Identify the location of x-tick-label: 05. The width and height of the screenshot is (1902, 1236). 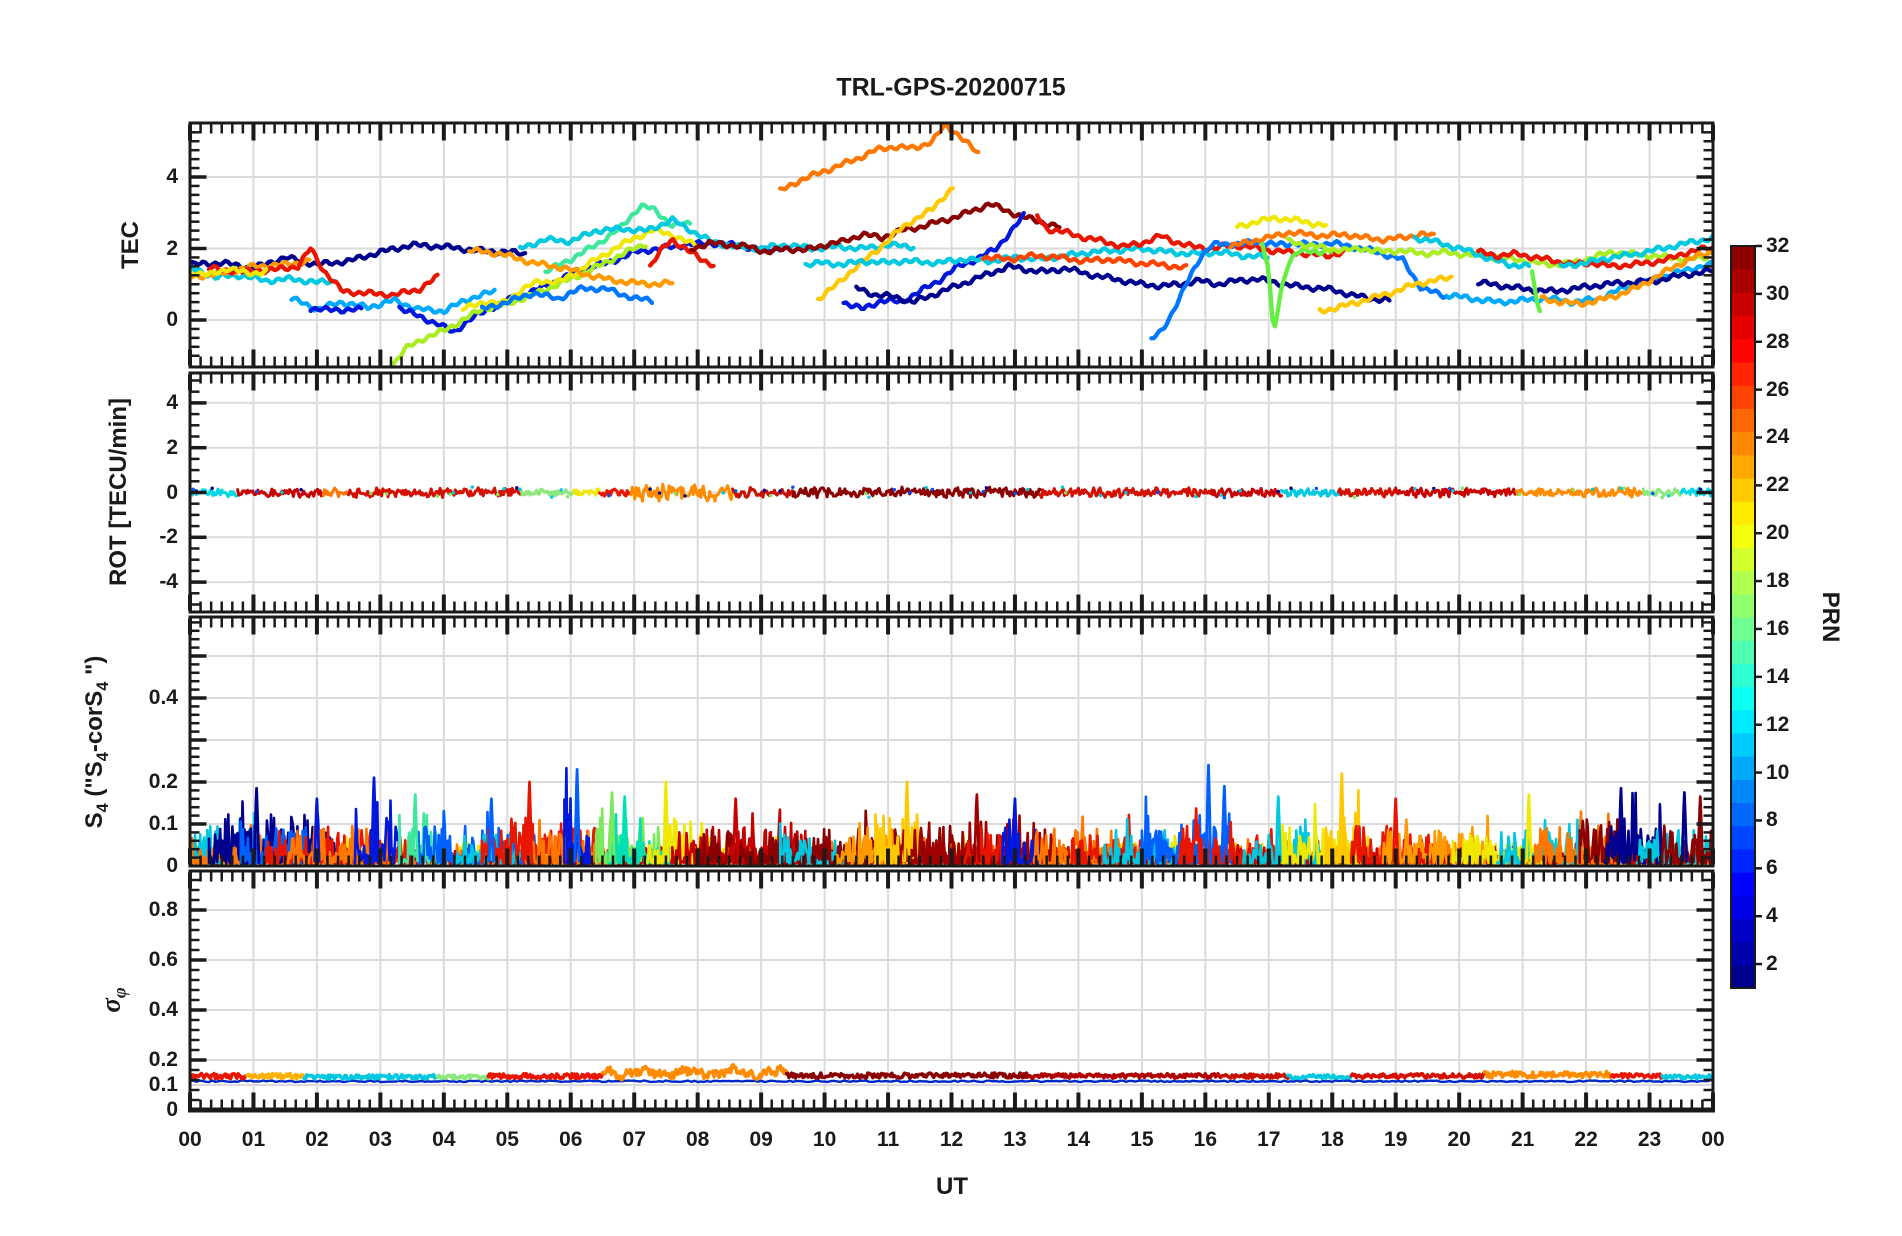
(507, 1139).